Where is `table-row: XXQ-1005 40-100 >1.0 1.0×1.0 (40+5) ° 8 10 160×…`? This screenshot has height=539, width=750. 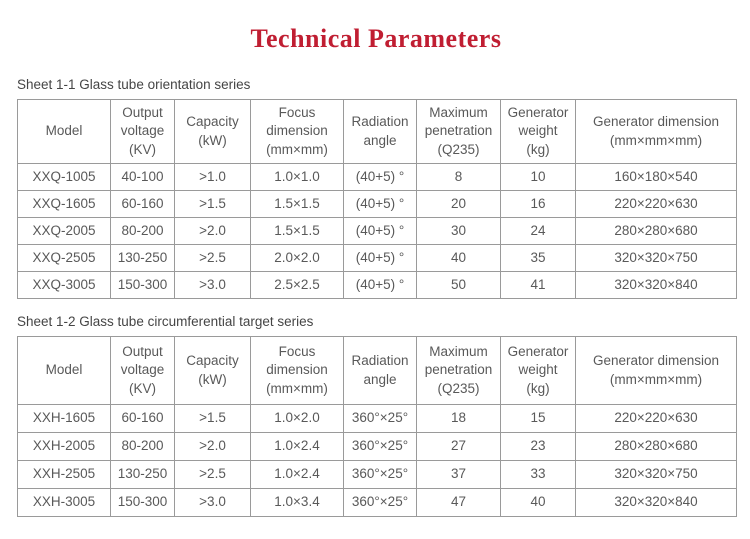 table-row: XXQ-1005 40-100 >1.0 1.0×1.0 (40+5) ° 8 10 160×… is located at coordinates (377, 177).